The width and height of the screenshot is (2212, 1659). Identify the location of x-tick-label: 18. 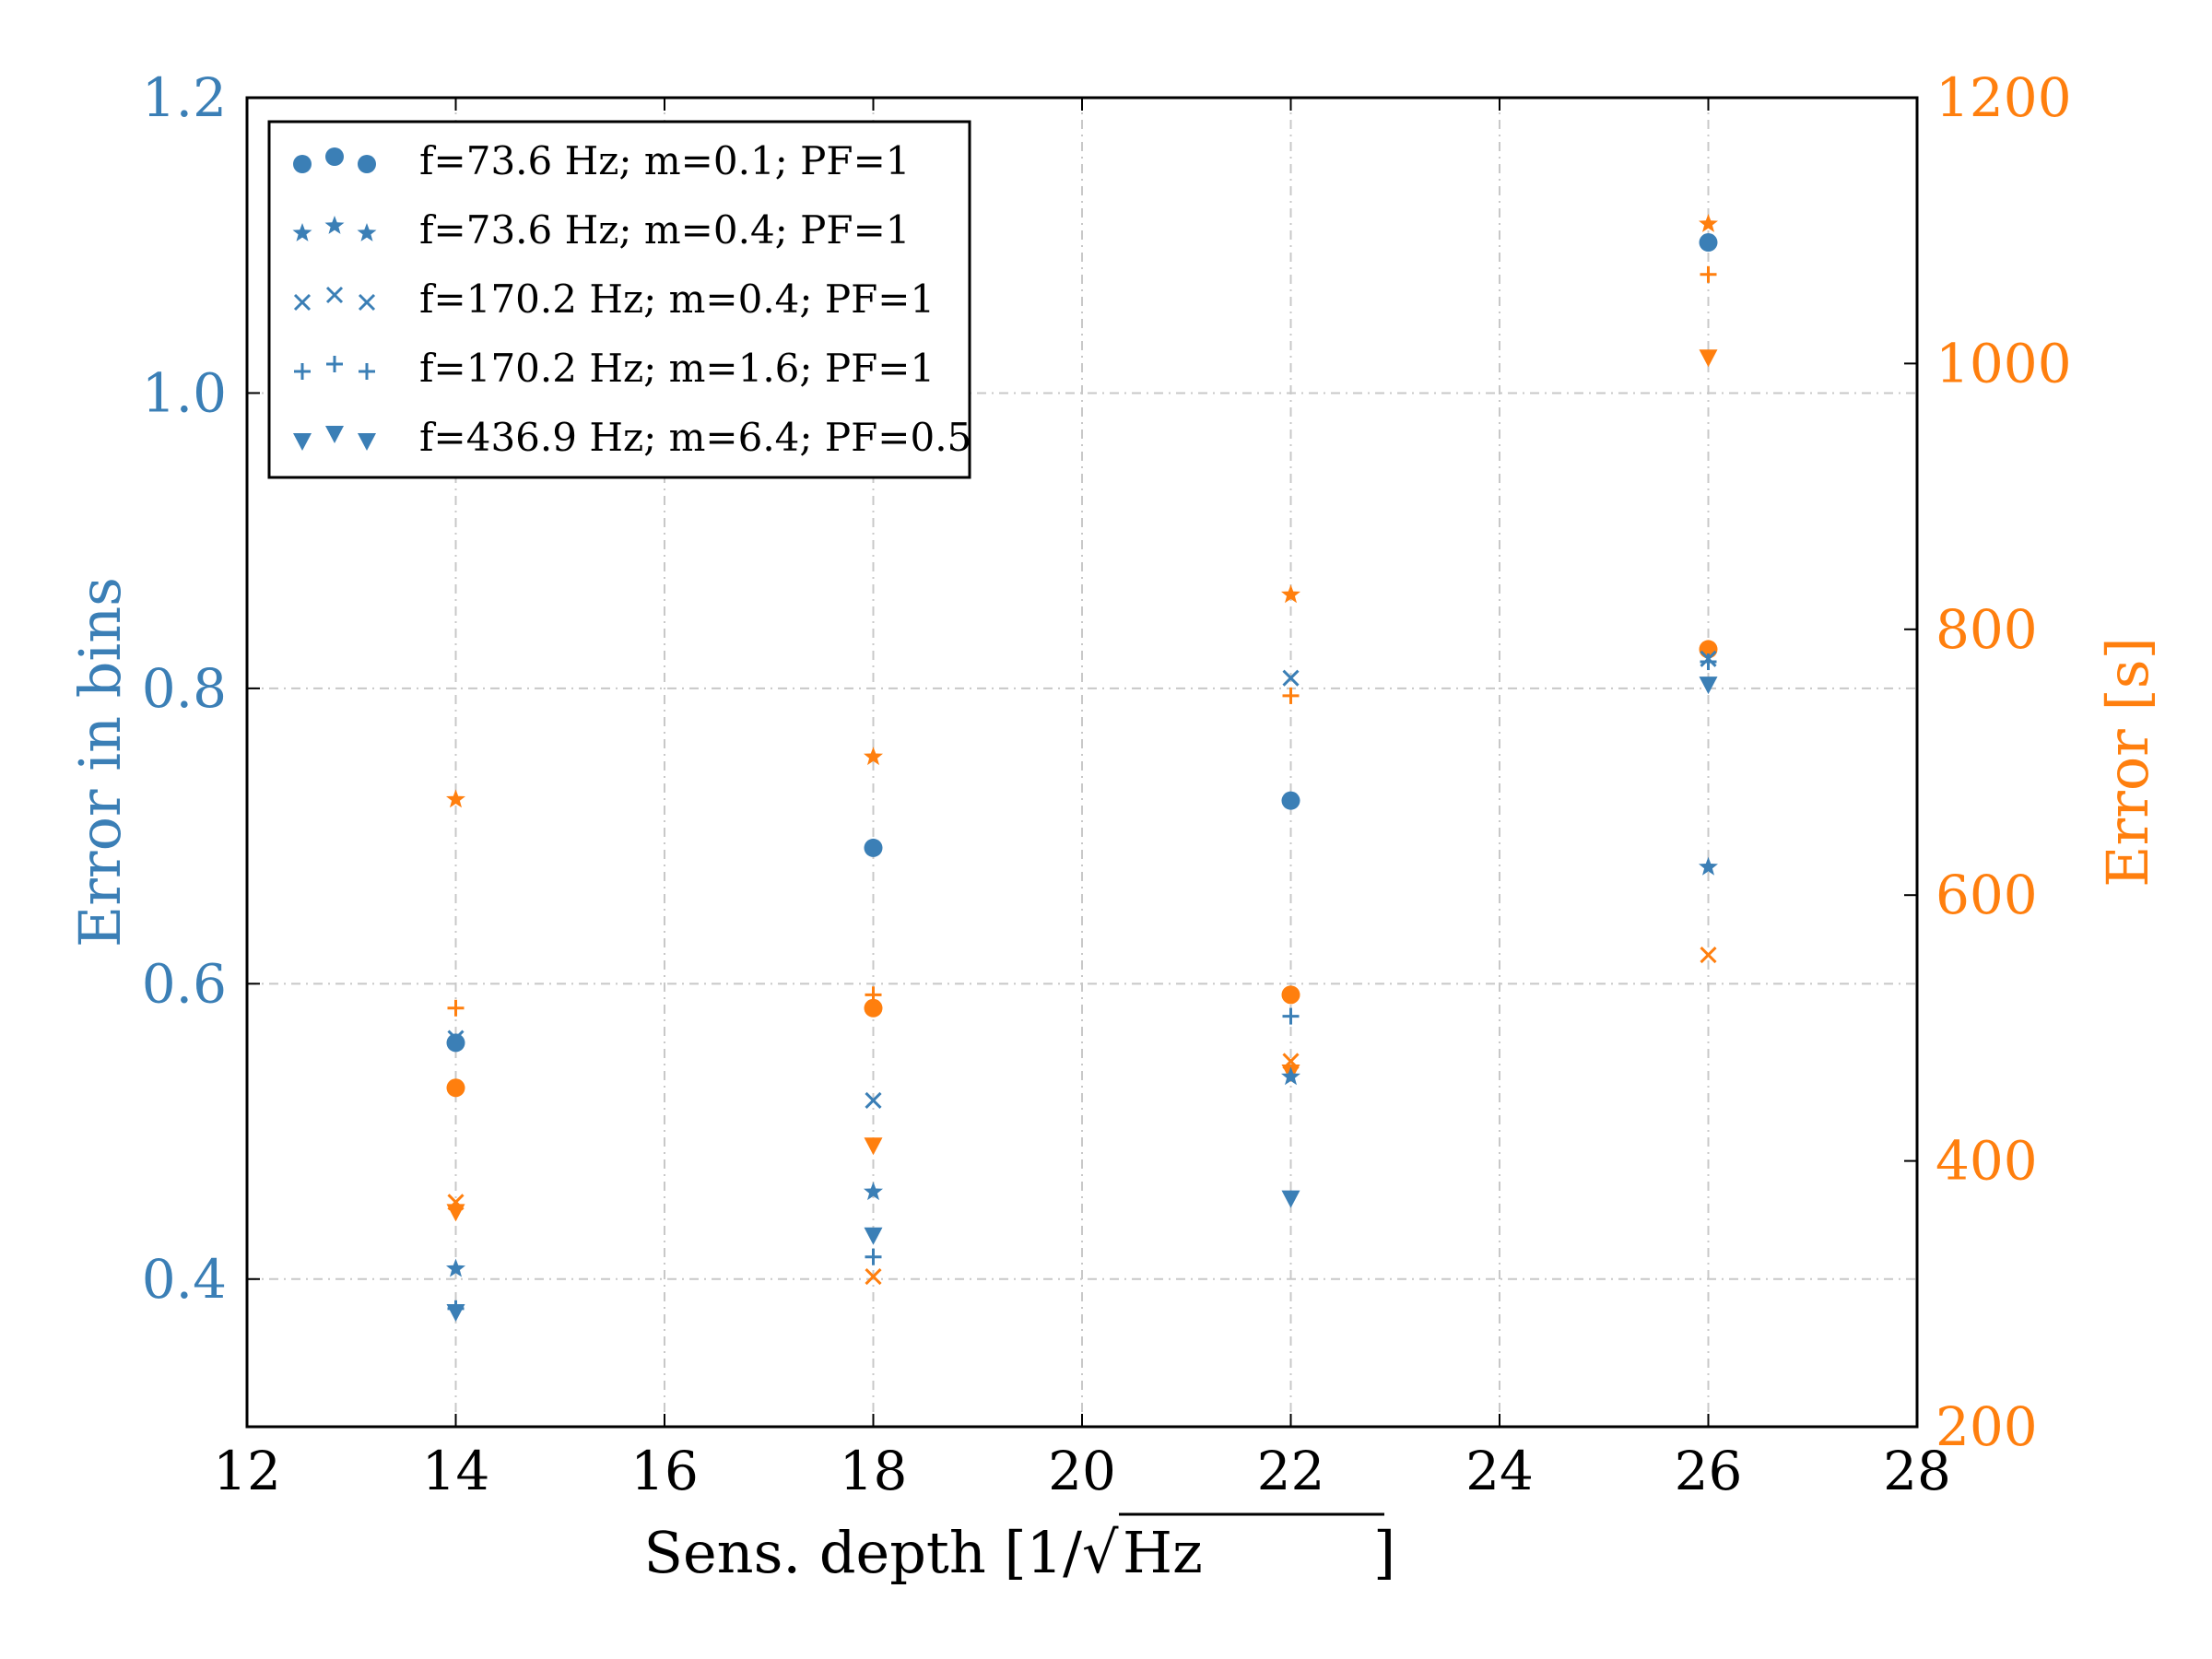
(874, 1471).